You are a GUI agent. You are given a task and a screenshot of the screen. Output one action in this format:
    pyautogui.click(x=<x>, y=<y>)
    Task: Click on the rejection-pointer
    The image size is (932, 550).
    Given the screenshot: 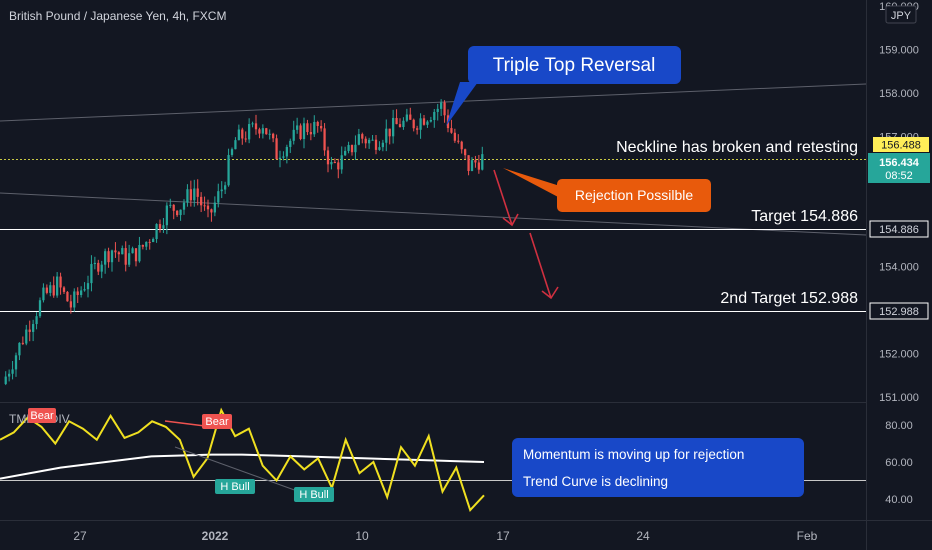 What is the action you would take?
    pyautogui.click(x=531, y=183)
    